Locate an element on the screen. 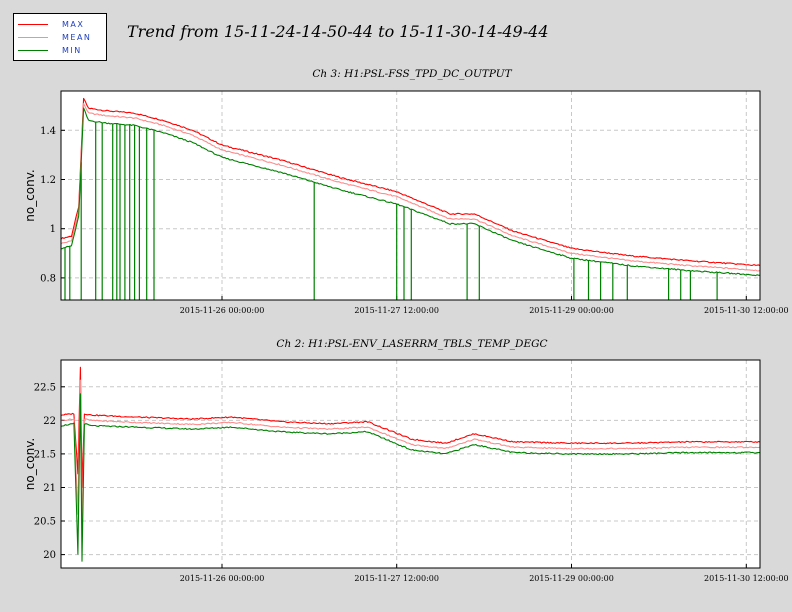  chart-1-x-tick-label: 2015-11-26 00:00:00 is located at coordinates (222, 310).